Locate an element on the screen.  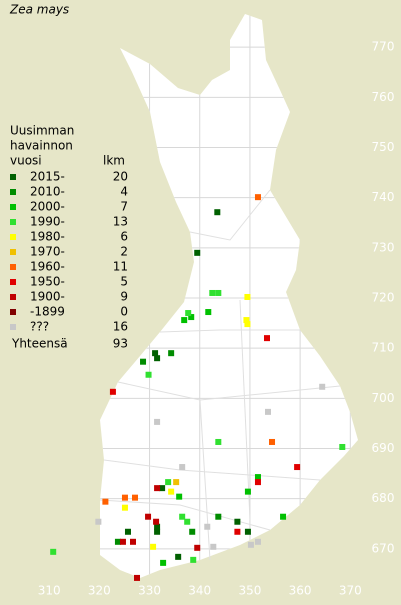
y-tick-label: 750 is located at coordinates (383, 147).